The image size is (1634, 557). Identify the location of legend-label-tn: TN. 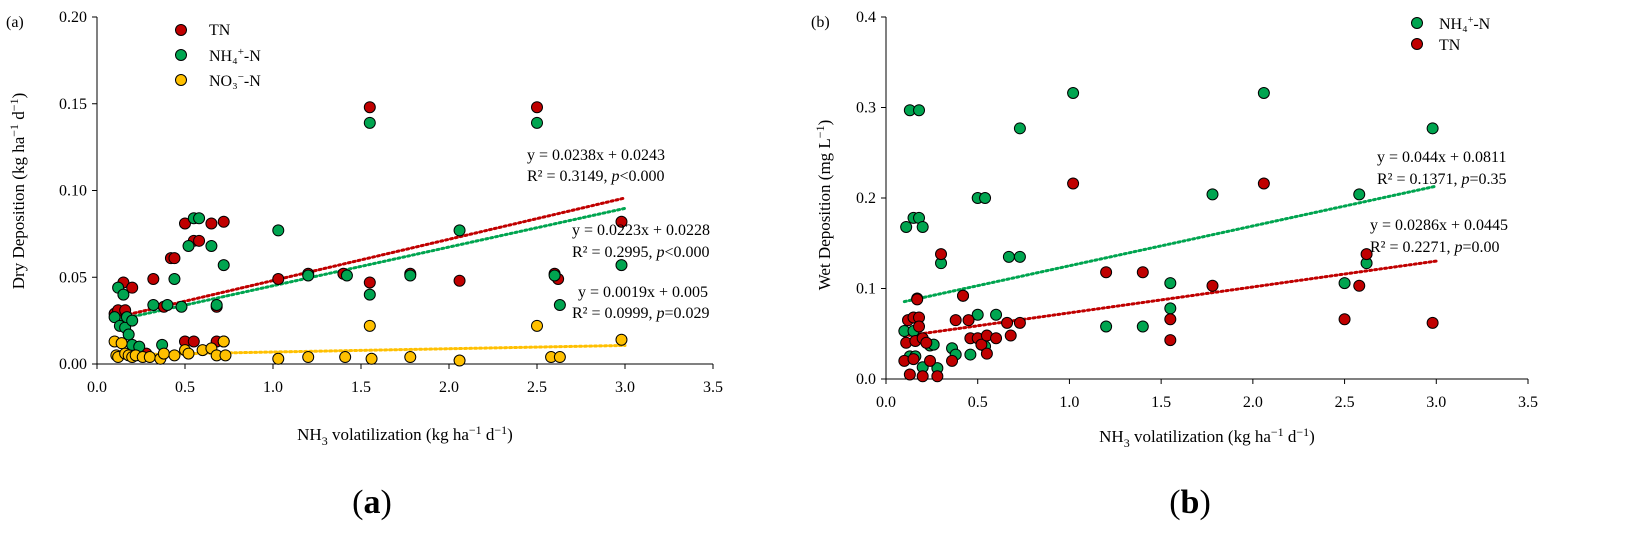
(220, 30).